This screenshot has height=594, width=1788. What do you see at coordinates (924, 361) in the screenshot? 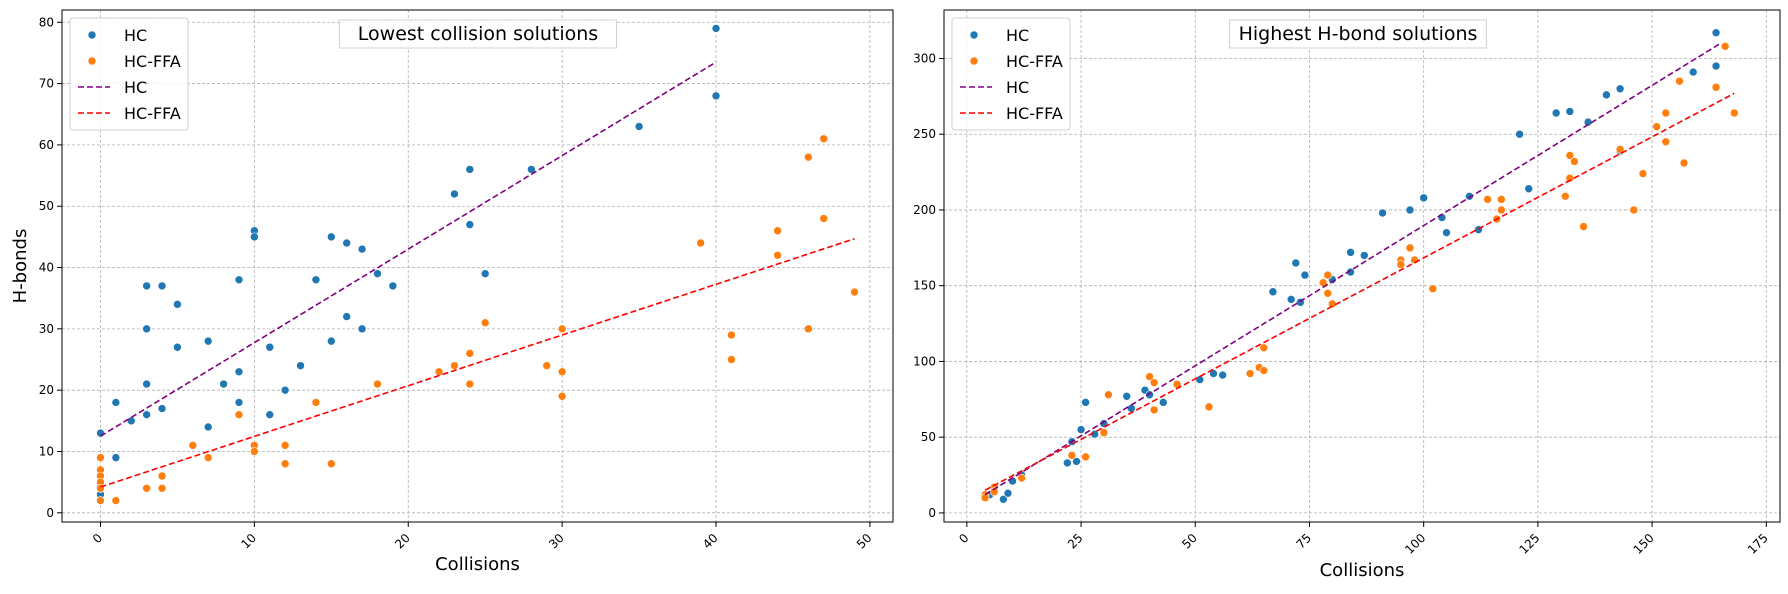
I see `y-tick-label: 100` at bounding box center [924, 361].